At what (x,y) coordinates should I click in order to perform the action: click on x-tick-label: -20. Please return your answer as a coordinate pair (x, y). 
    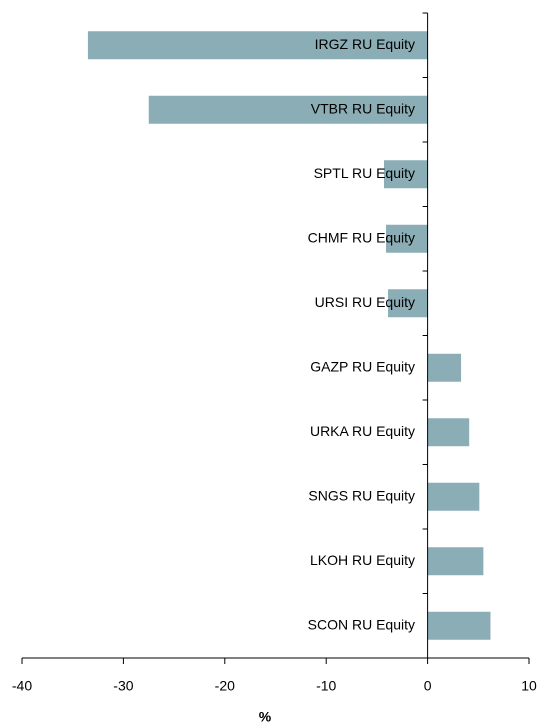
    Looking at the image, I should click on (225, 686).